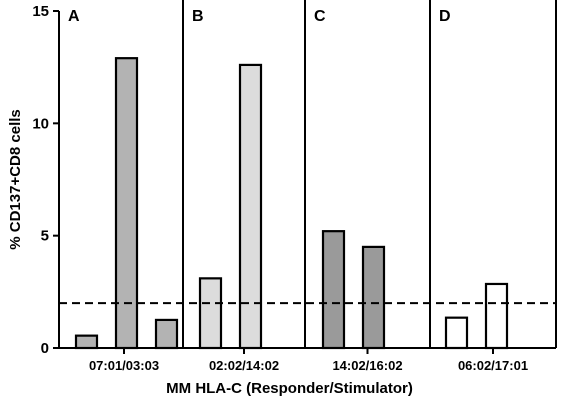 The width and height of the screenshot is (561, 407). What do you see at coordinates (15, 179) in the screenshot?
I see `y-axis-title: % CD137+CD8 cells` at bounding box center [15, 179].